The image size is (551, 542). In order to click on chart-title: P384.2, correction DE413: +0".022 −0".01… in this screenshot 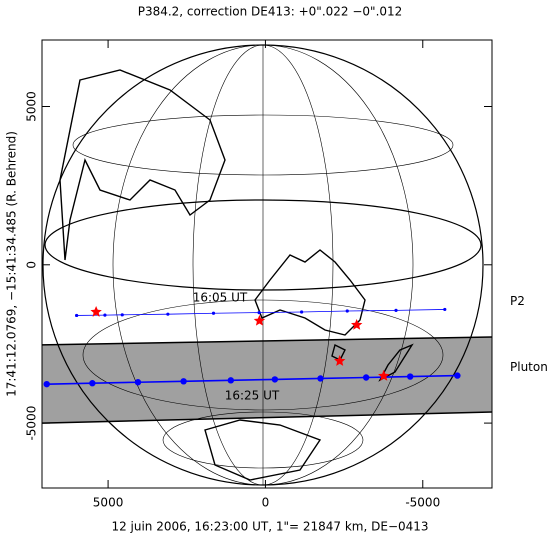, I will do `click(270, 12)`.